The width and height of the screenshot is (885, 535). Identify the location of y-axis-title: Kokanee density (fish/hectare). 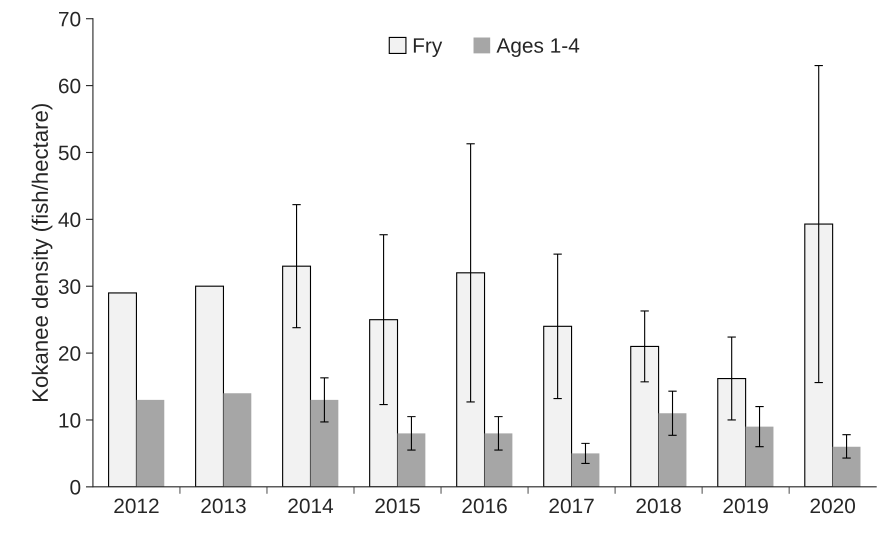
(42, 253).